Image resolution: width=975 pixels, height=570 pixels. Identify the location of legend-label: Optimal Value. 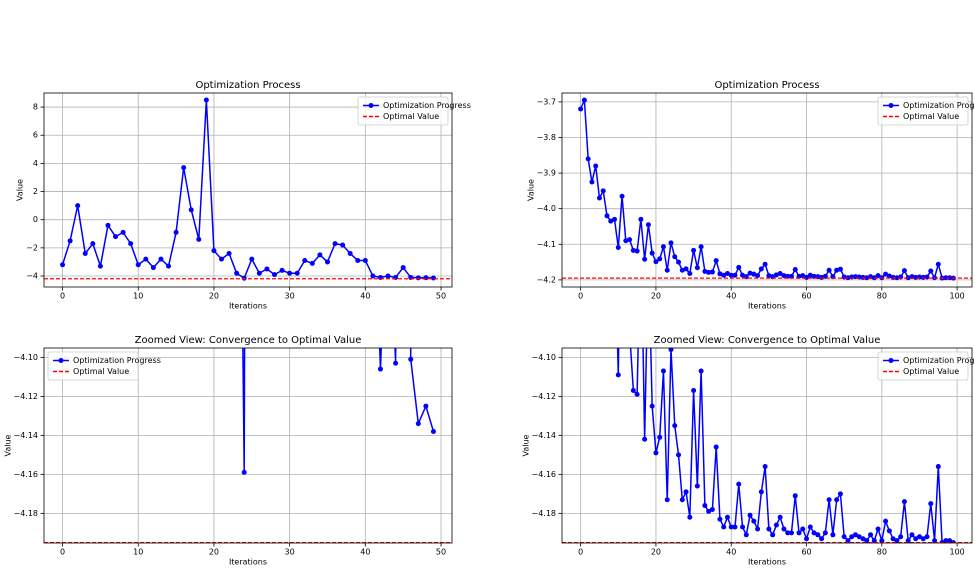
(101, 371).